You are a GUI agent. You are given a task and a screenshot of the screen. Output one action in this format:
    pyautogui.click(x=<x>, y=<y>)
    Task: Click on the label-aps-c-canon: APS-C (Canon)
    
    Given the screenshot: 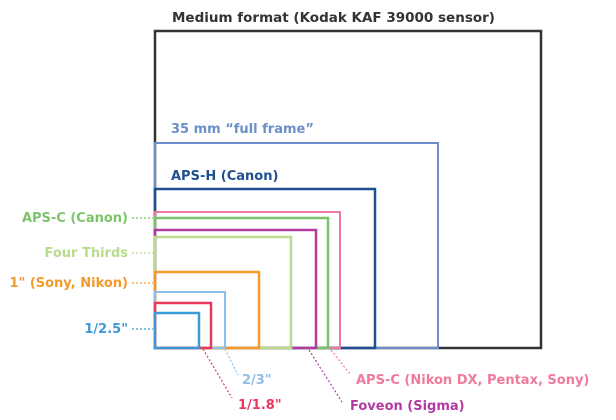 What is the action you would take?
    pyautogui.click(x=75, y=218)
    